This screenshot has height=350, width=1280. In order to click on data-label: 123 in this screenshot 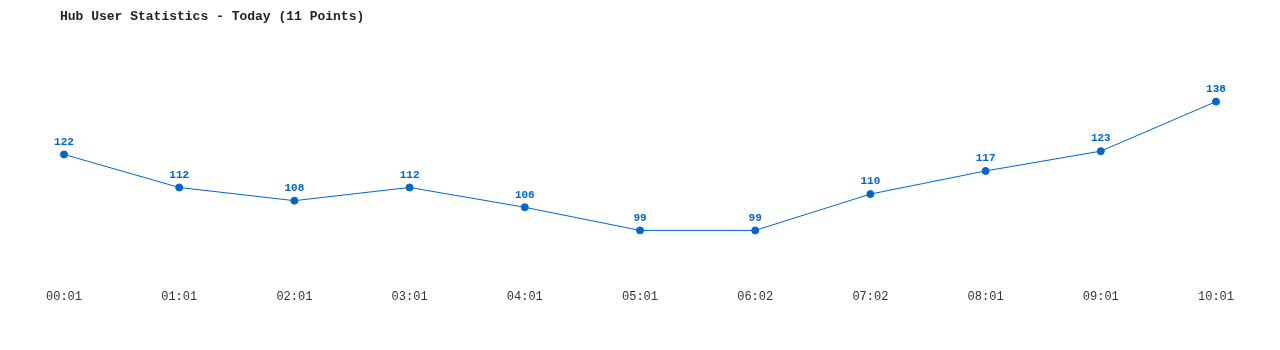, I will do `click(1101, 138)`.